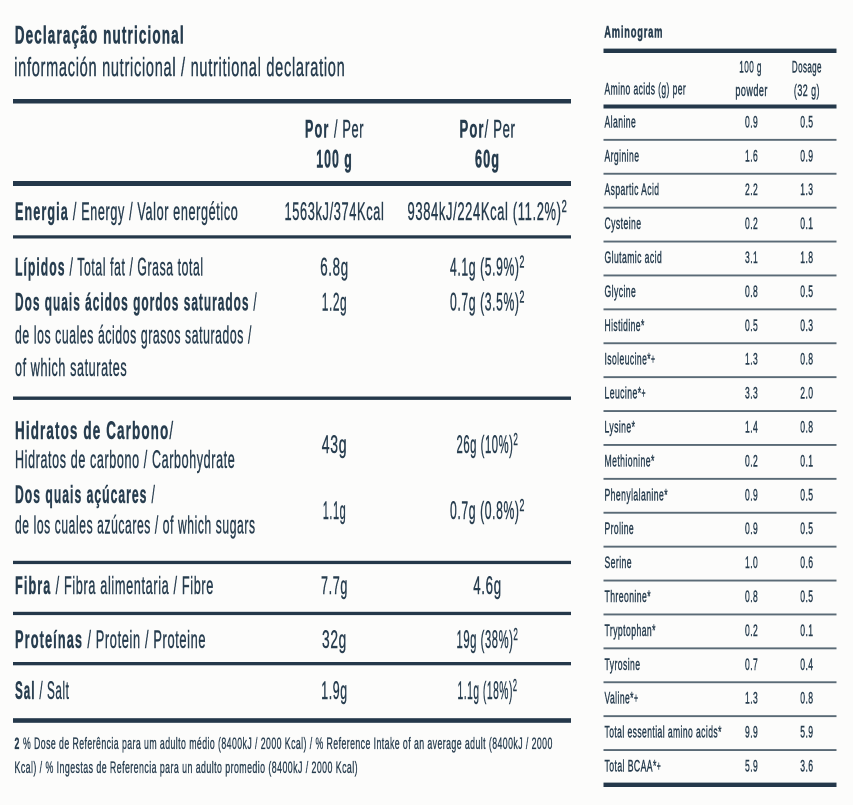 The height and width of the screenshot is (805, 853). What do you see at coordinates (42, 691) in the screenshot?
I see `svg-text: Sal / Salt` at bounding box center [42, 691].